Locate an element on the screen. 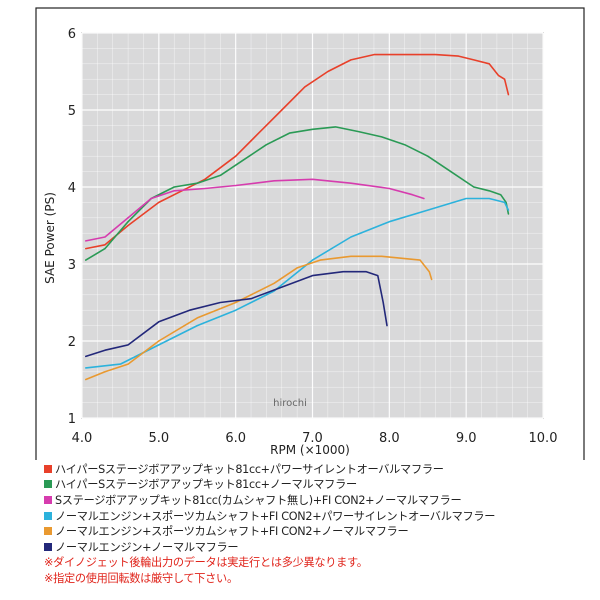 This screenshot has width=600, height=600. legend-item: ハイパーSステージボアアップキット81cc+パワーサイレントオーバルマフラー is located at coordinates (314, 469).